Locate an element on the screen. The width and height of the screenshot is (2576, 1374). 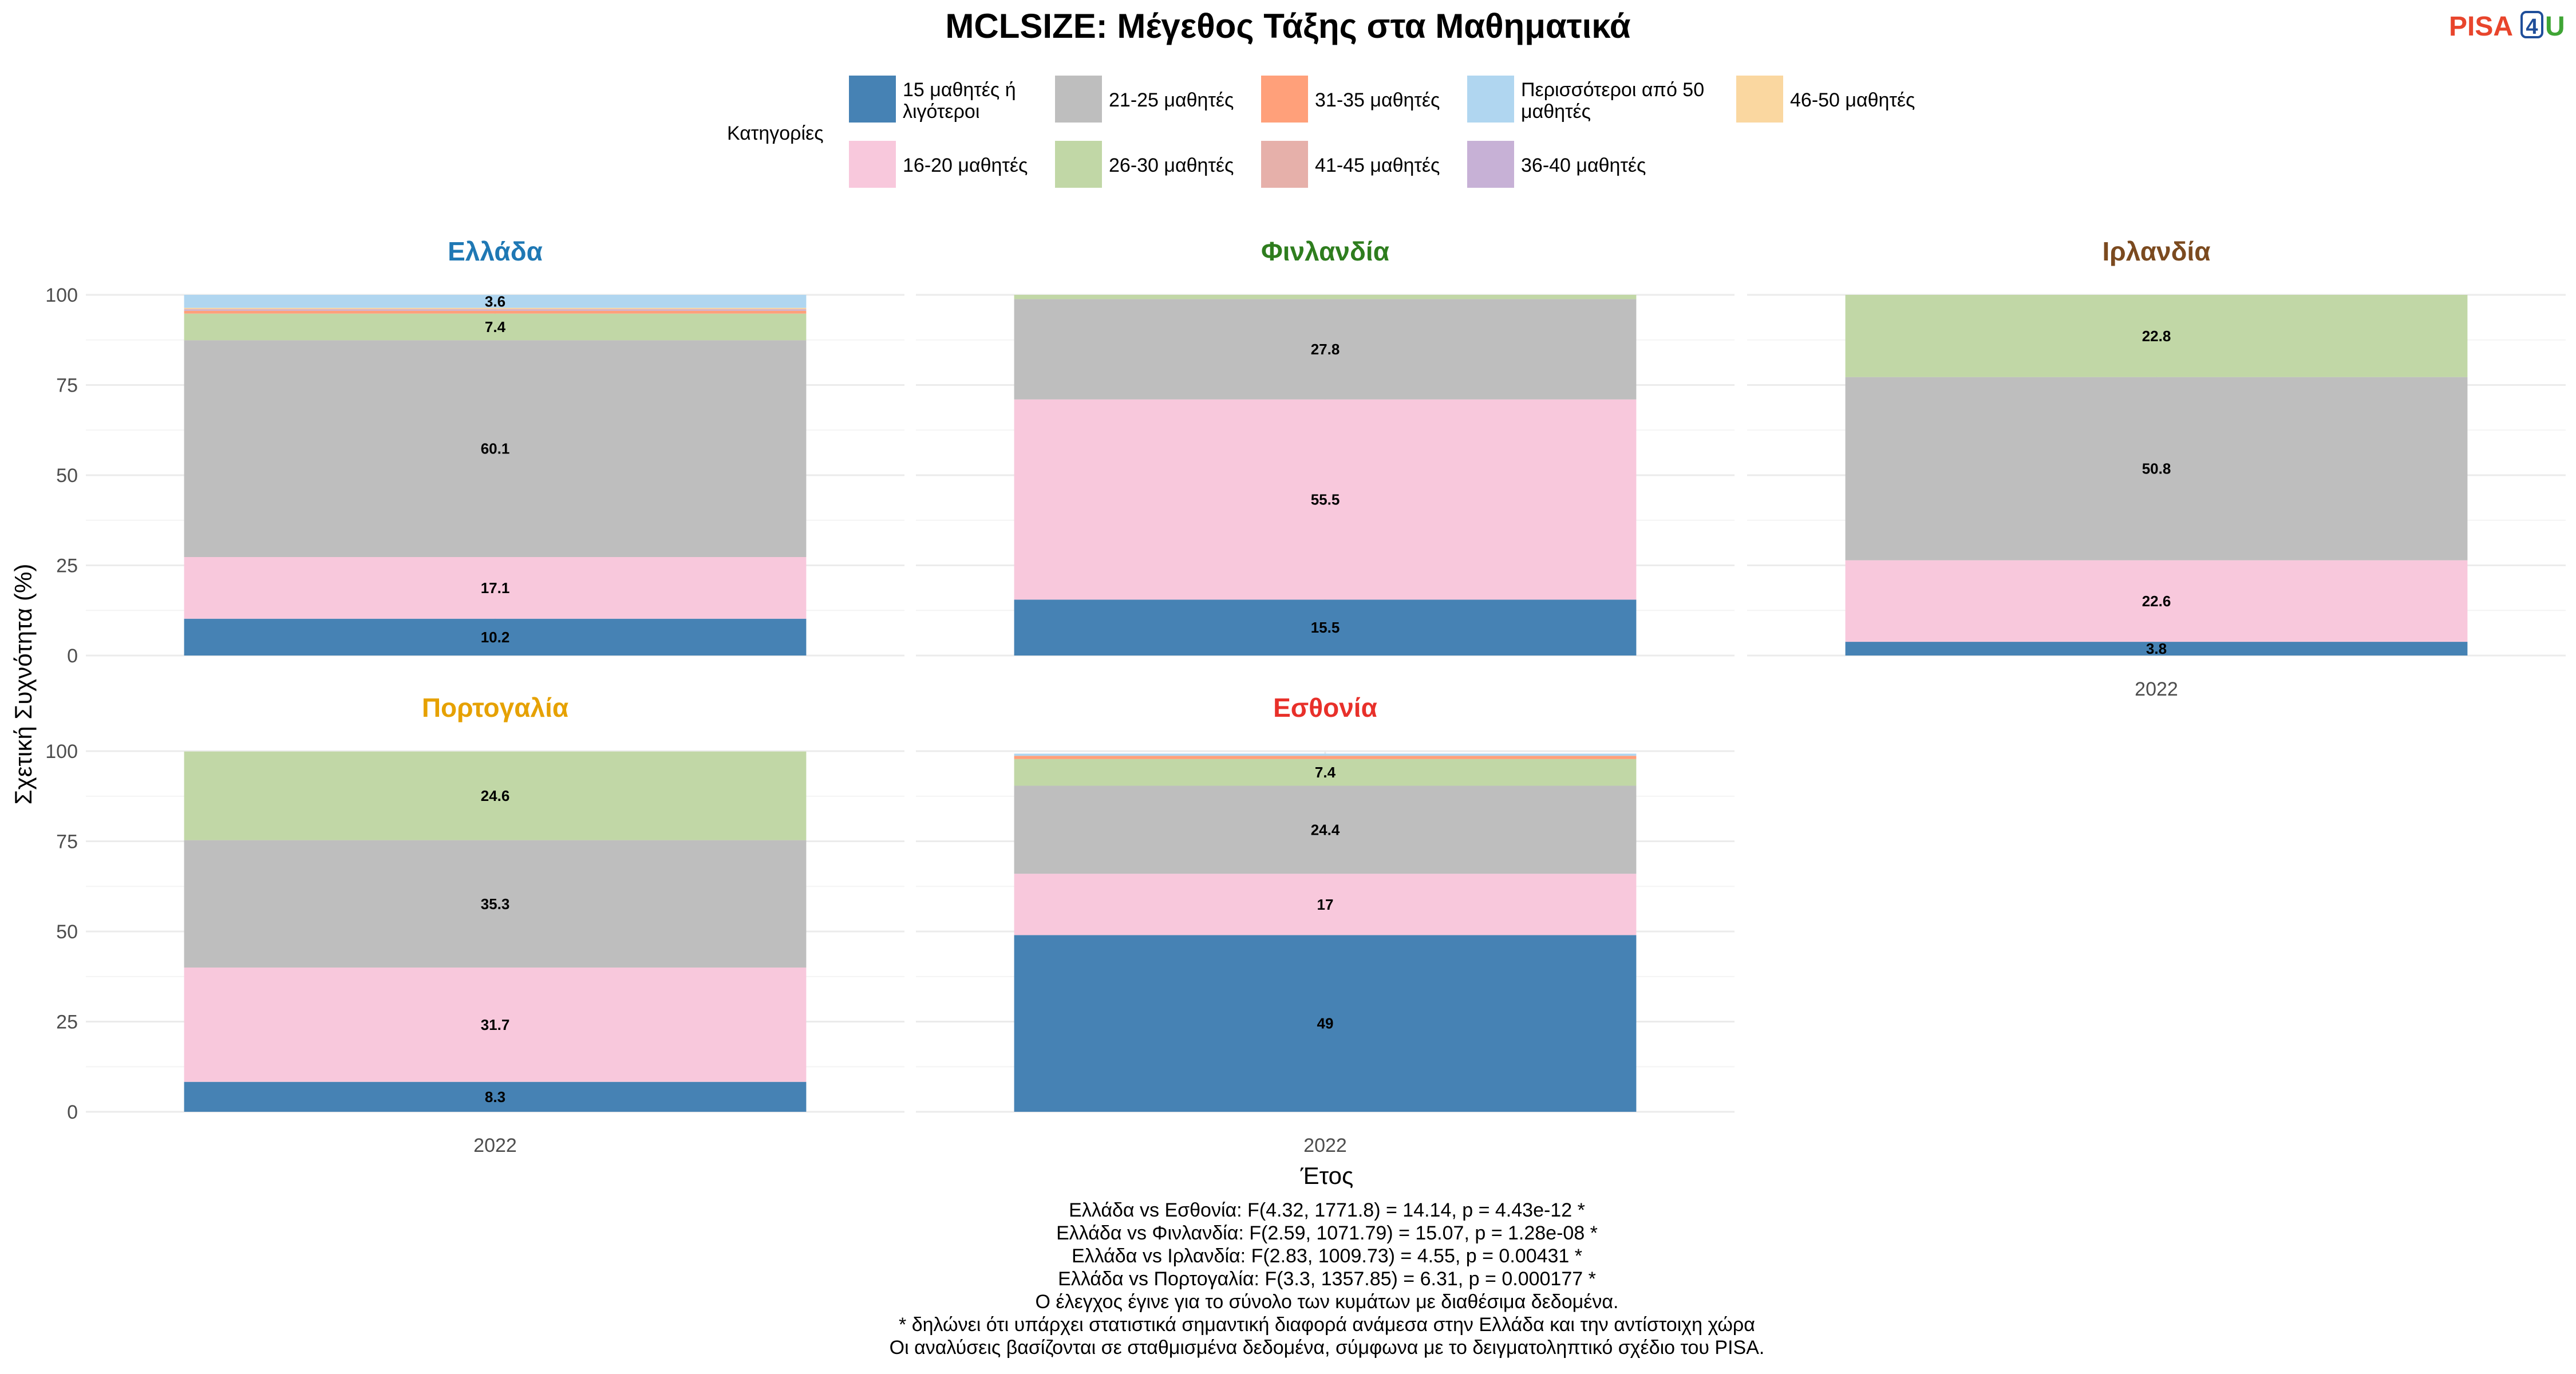
legend-label: 15 μαθητές ή λιγότεροι is located at coordinates (959, 101).